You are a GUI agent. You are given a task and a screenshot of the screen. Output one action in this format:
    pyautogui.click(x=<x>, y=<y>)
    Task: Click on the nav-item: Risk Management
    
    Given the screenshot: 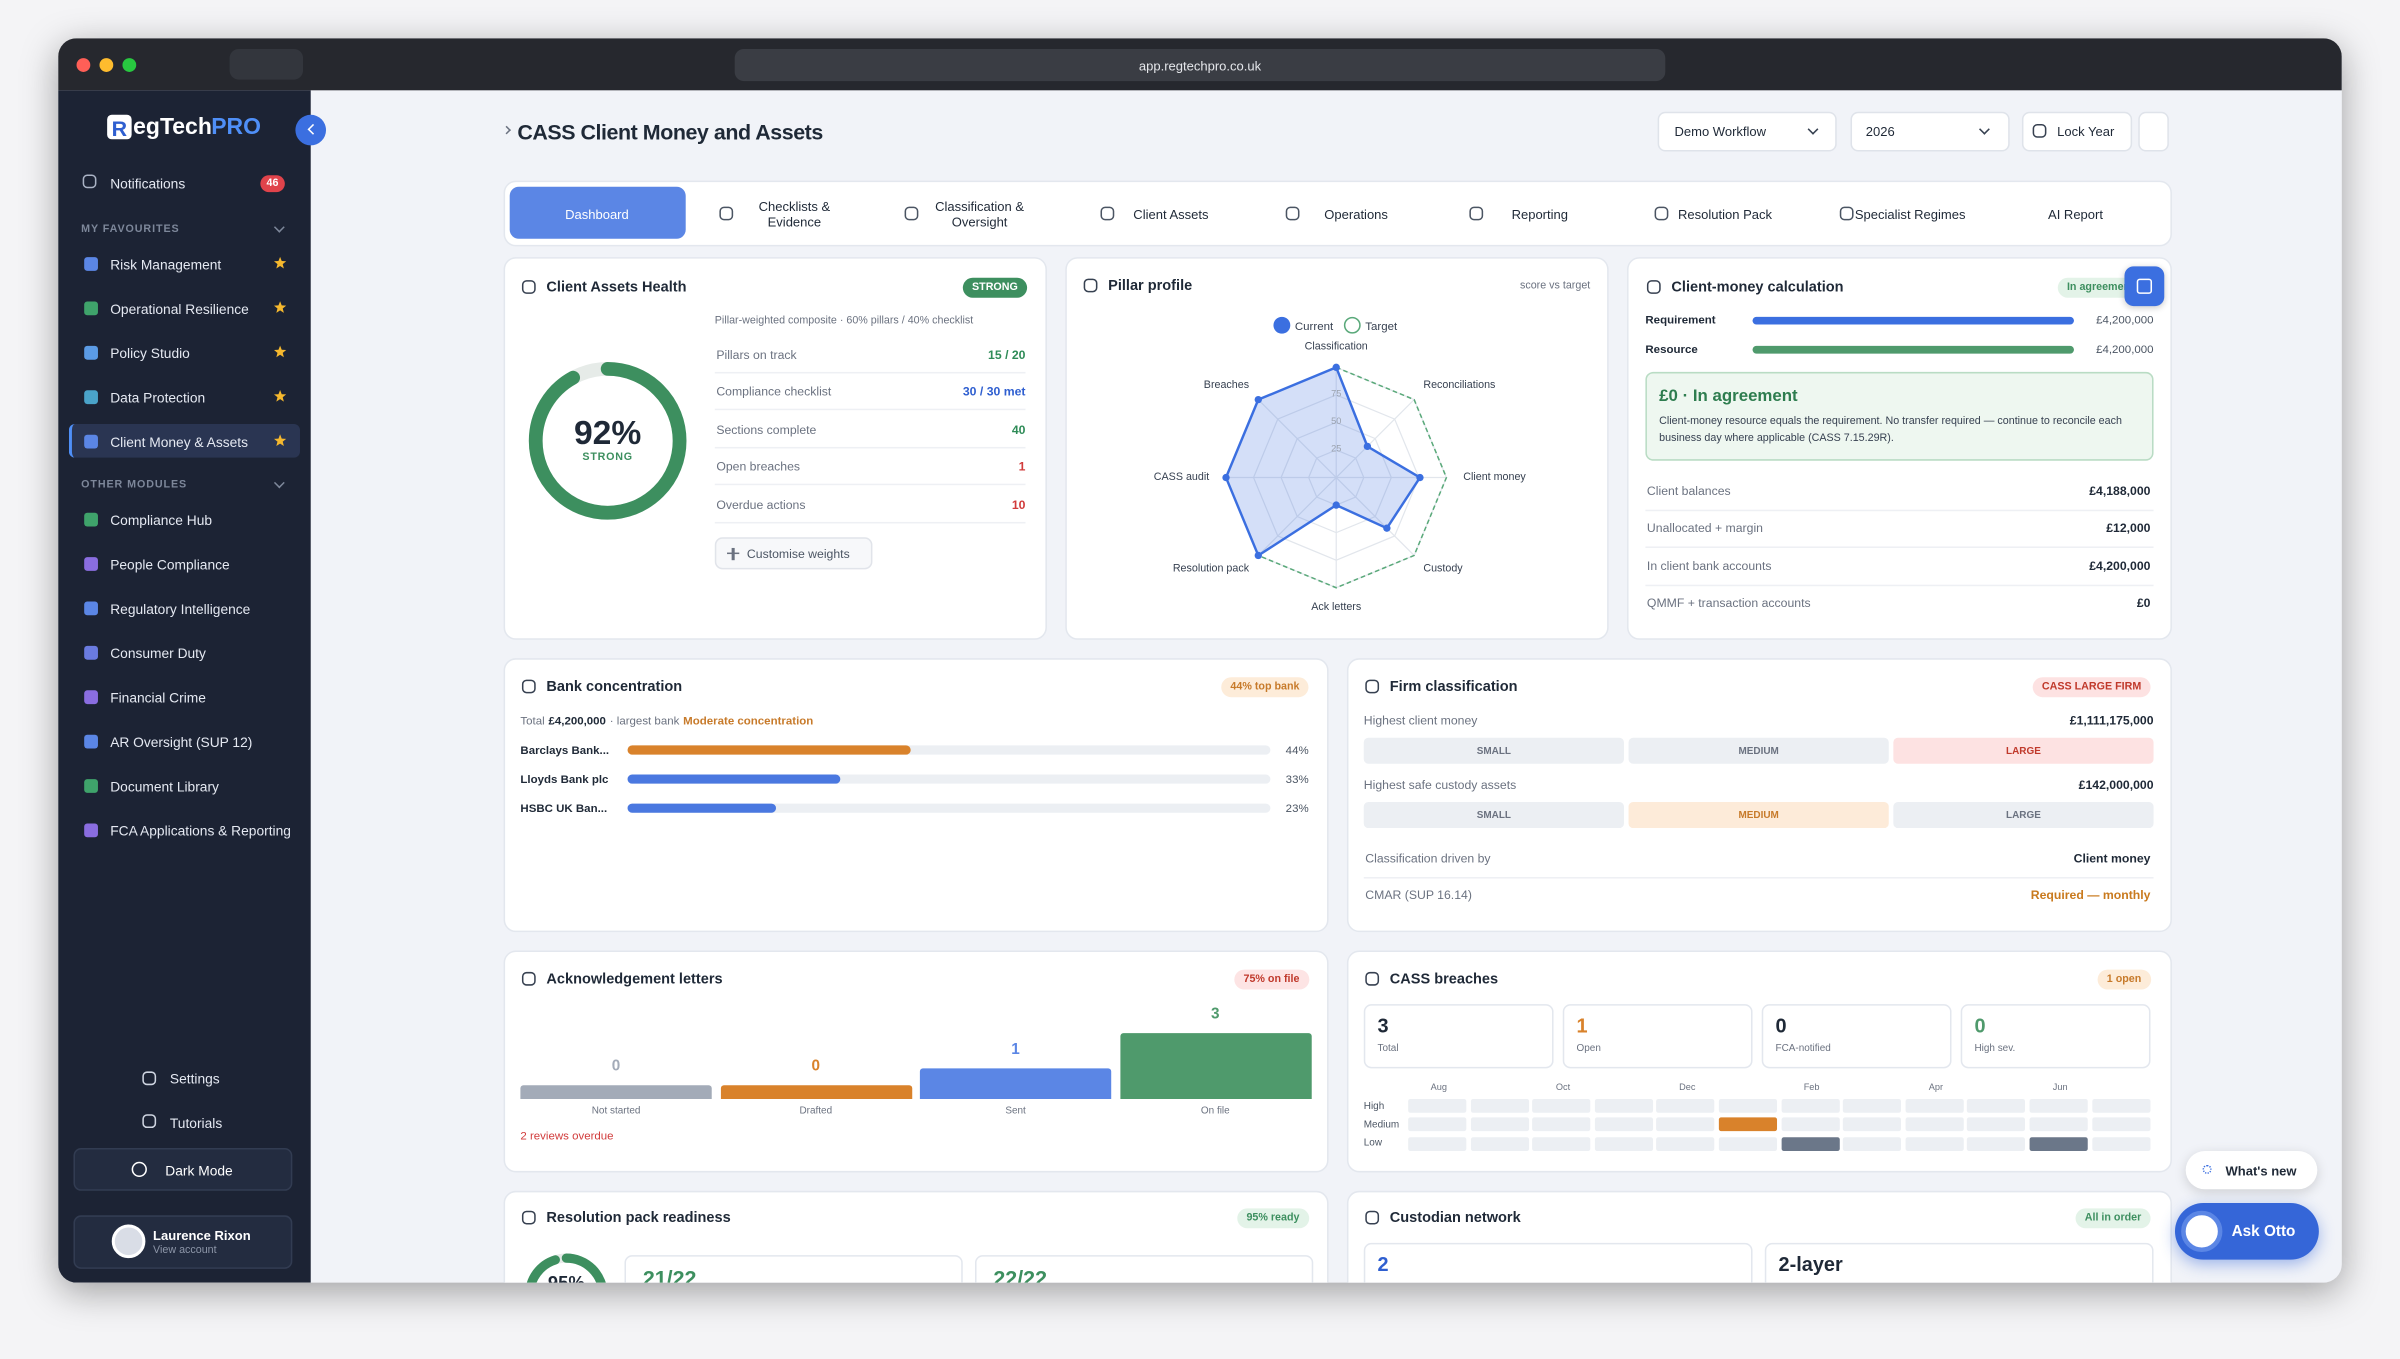 What is the action you would take?
    pyautogui.click(x=166, y=264)
    